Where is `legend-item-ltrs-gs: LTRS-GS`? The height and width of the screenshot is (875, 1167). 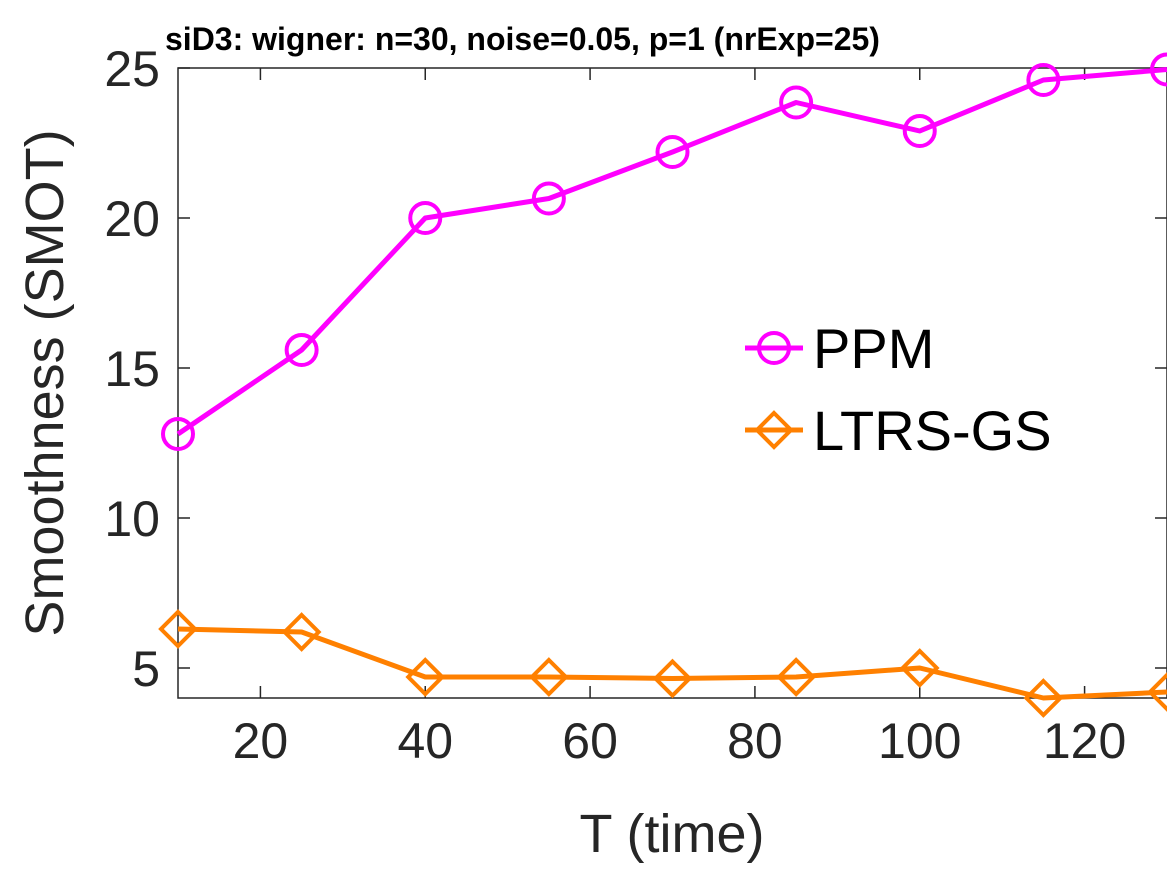
legend-item-ltrs-gs: LTRS-GS is located at coordinates (898, 430).